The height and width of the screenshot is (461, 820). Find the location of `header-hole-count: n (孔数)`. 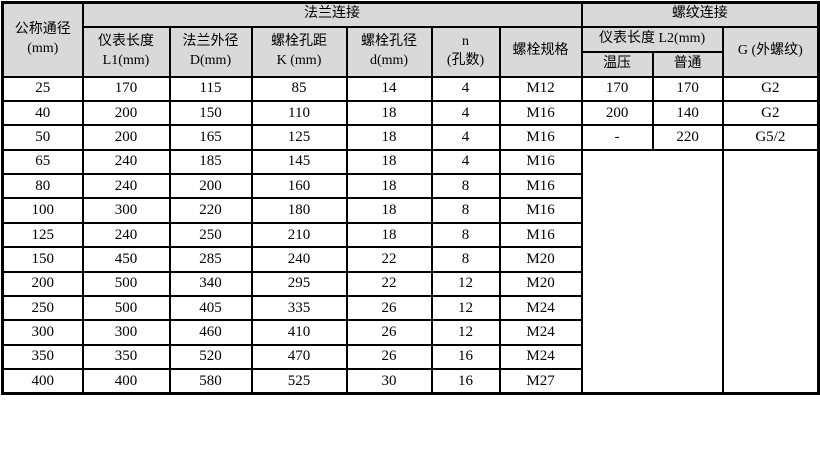

header-hole-count: n (孔数) is located at coordinates (465, 51).